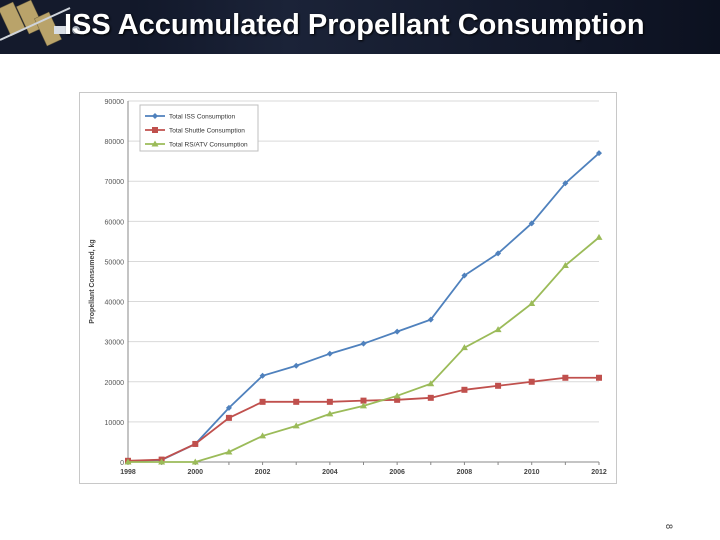 This screenshot has height=540, width=720. I want to click on y-tick-label: 40000, so click(115, 303).